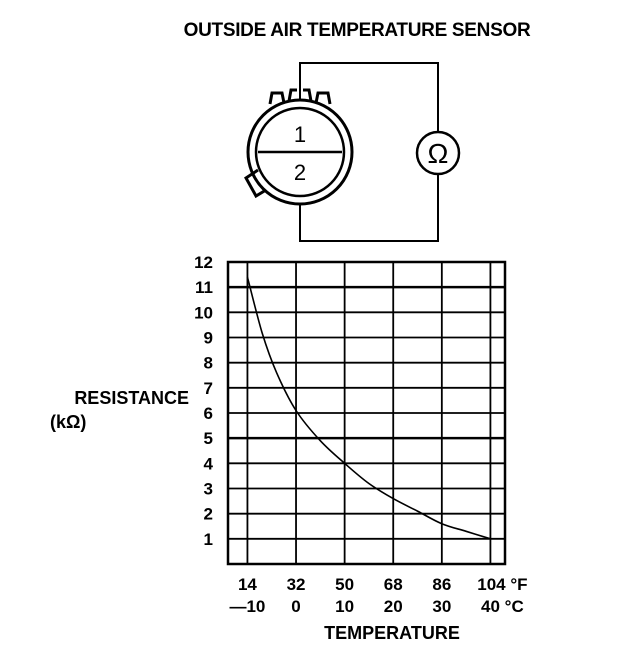  What do you see at coordinates (255, 183) in the screenshot?
I see `connector-key` at bounding box center [255, 183].